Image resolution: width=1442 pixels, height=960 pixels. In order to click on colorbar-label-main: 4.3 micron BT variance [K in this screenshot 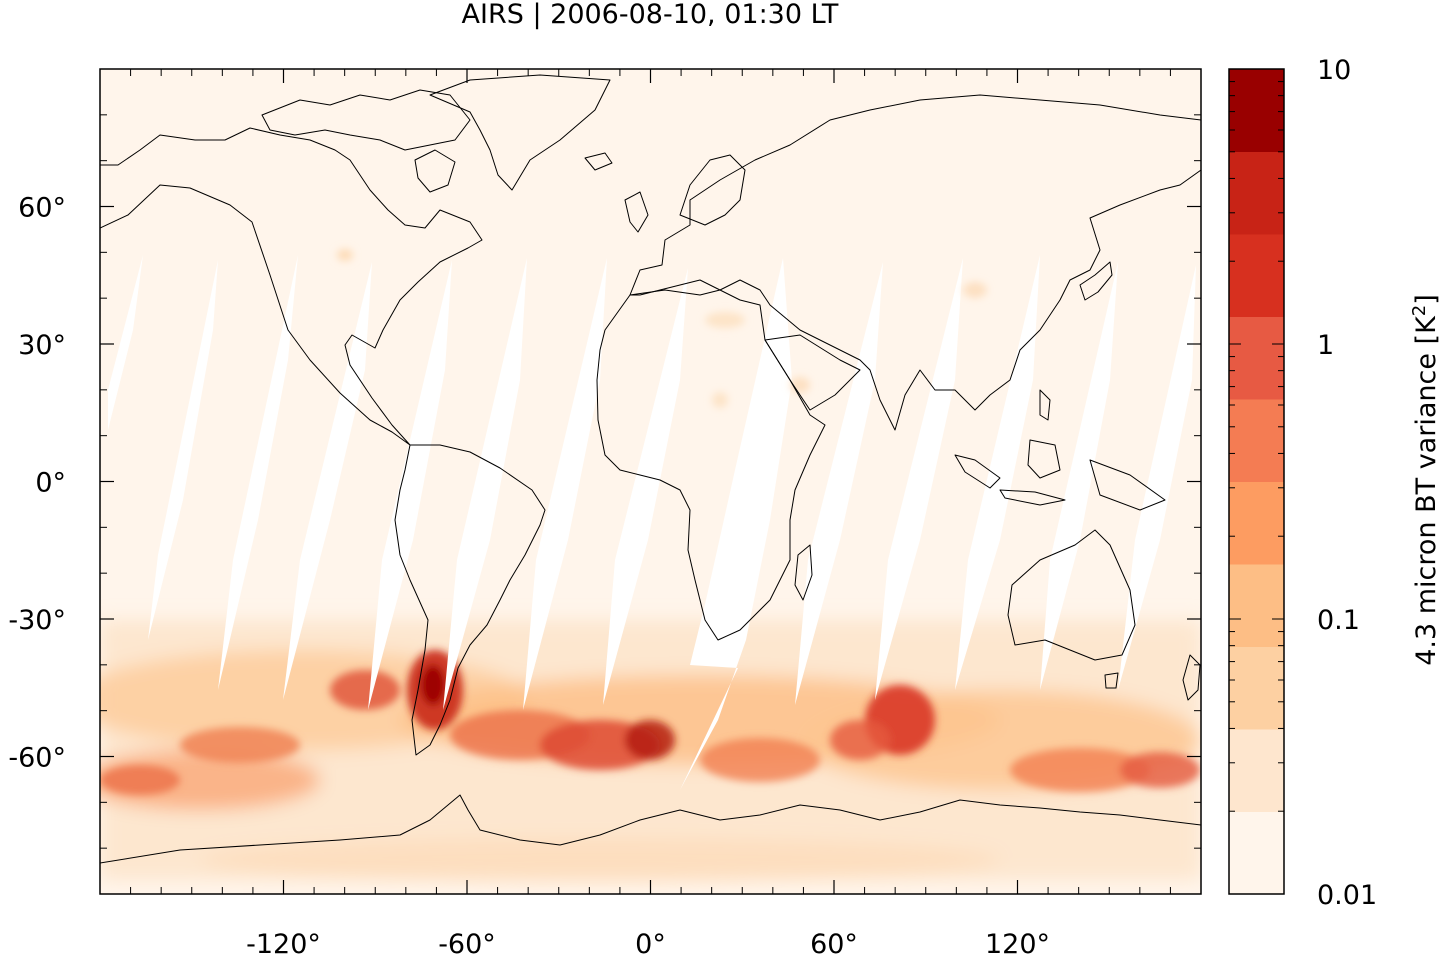, I will do `click(1426, 490)`.